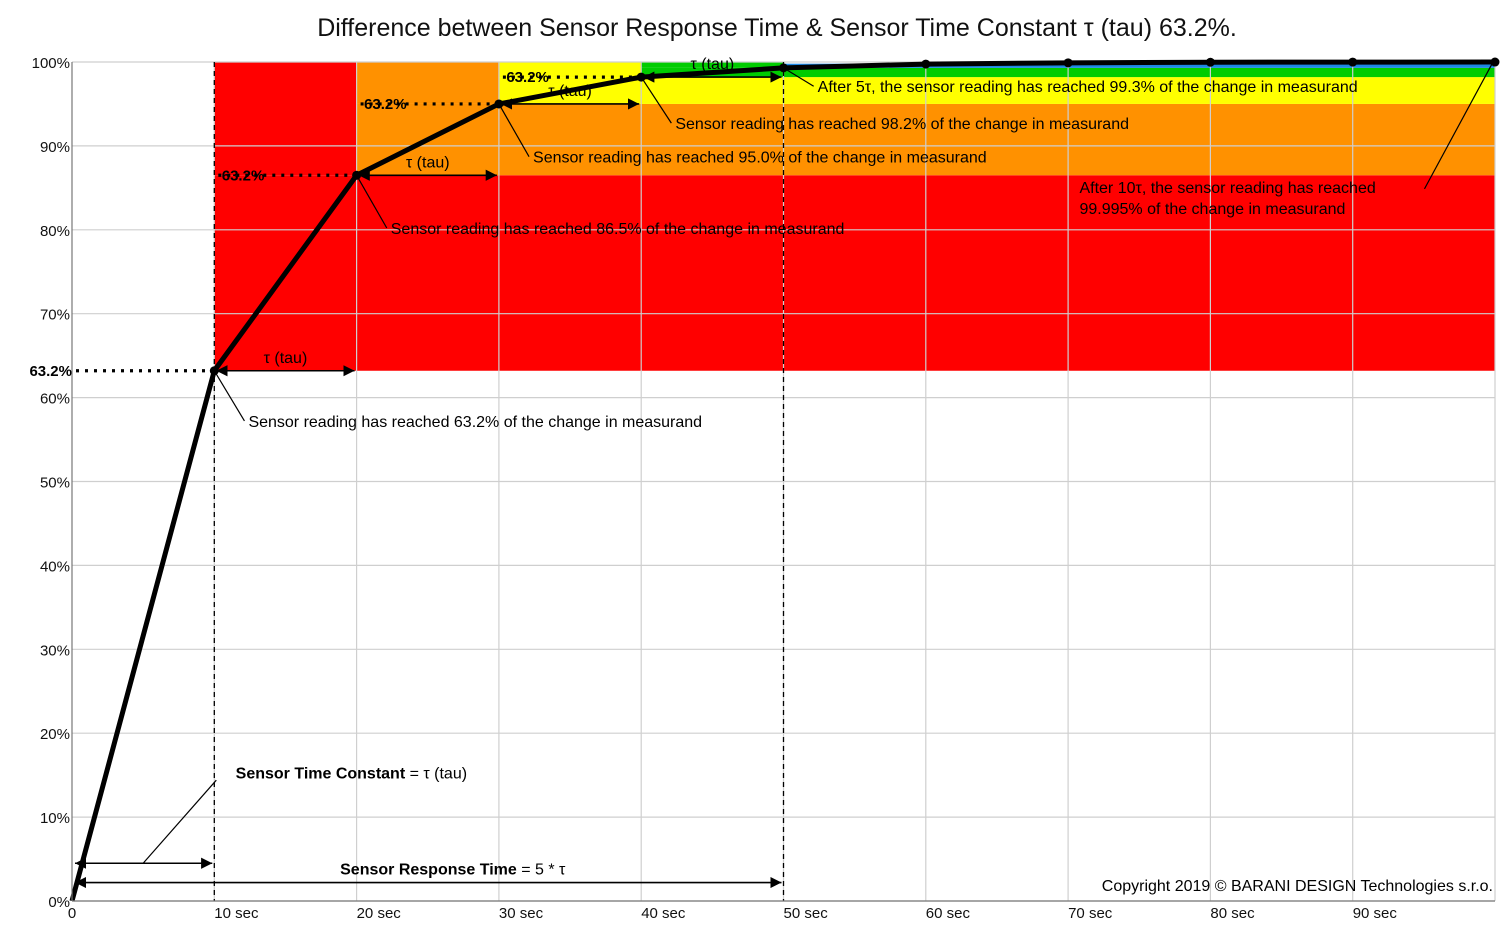 The height and width of the screenshot is (942, 1500). What do you see at coordinates (51, 63) in the screenshot?
I see `y-tick-label-10: 100%` at bounding box center [51, 63].